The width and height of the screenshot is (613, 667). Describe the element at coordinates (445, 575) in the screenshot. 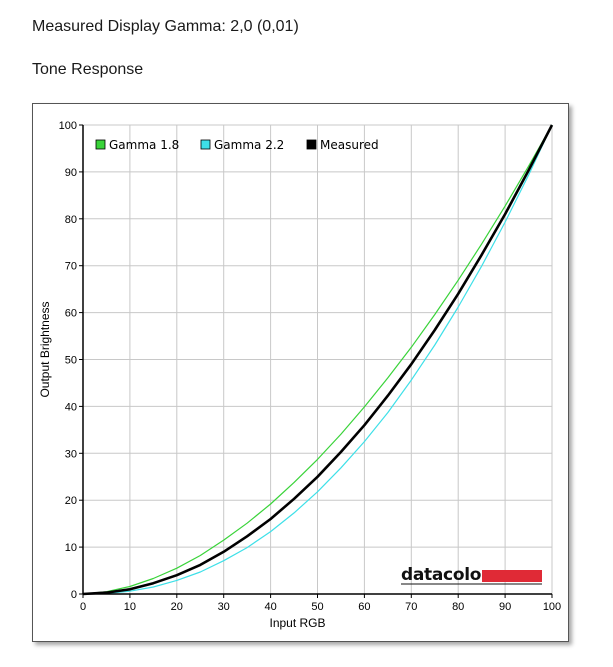

I see `datacolor-logo: datacolor` at that location.